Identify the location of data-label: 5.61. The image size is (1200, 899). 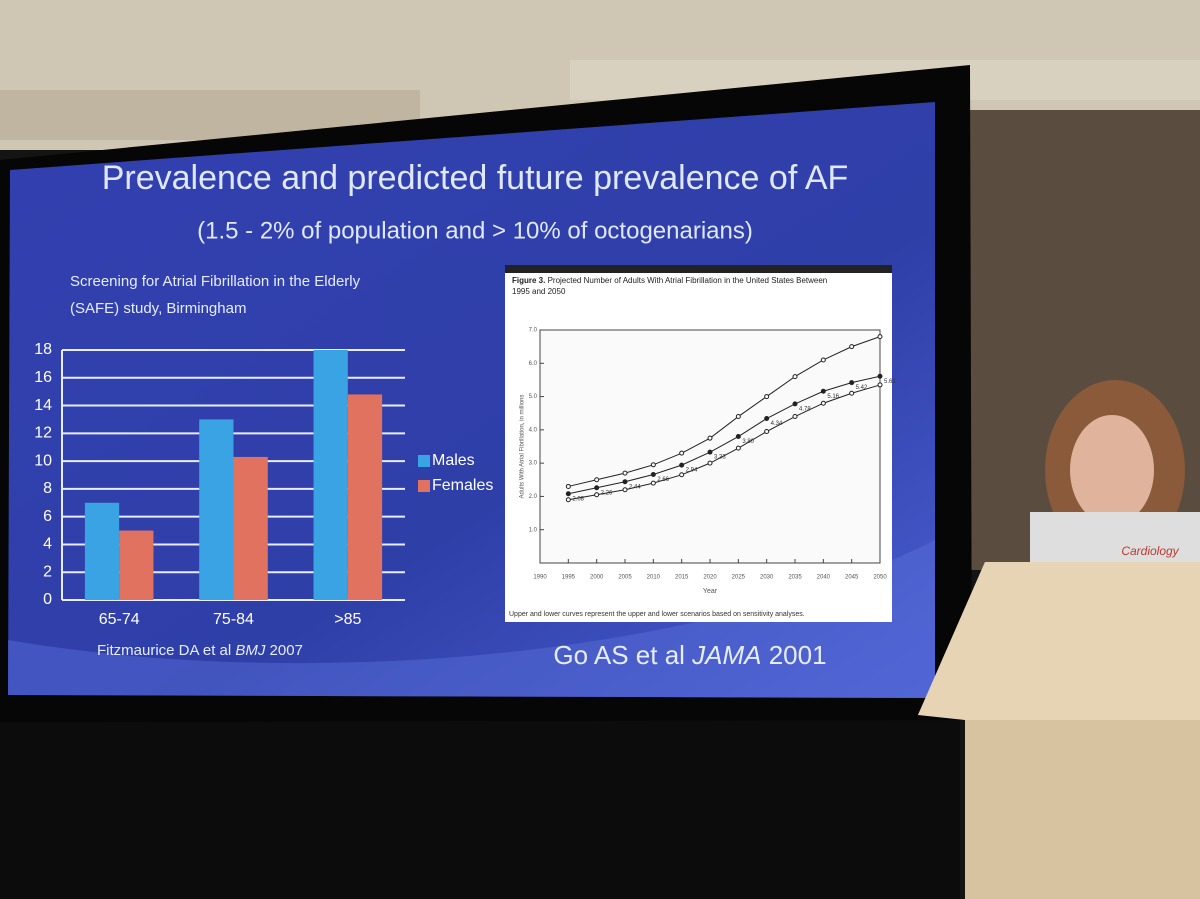
(890, 382).